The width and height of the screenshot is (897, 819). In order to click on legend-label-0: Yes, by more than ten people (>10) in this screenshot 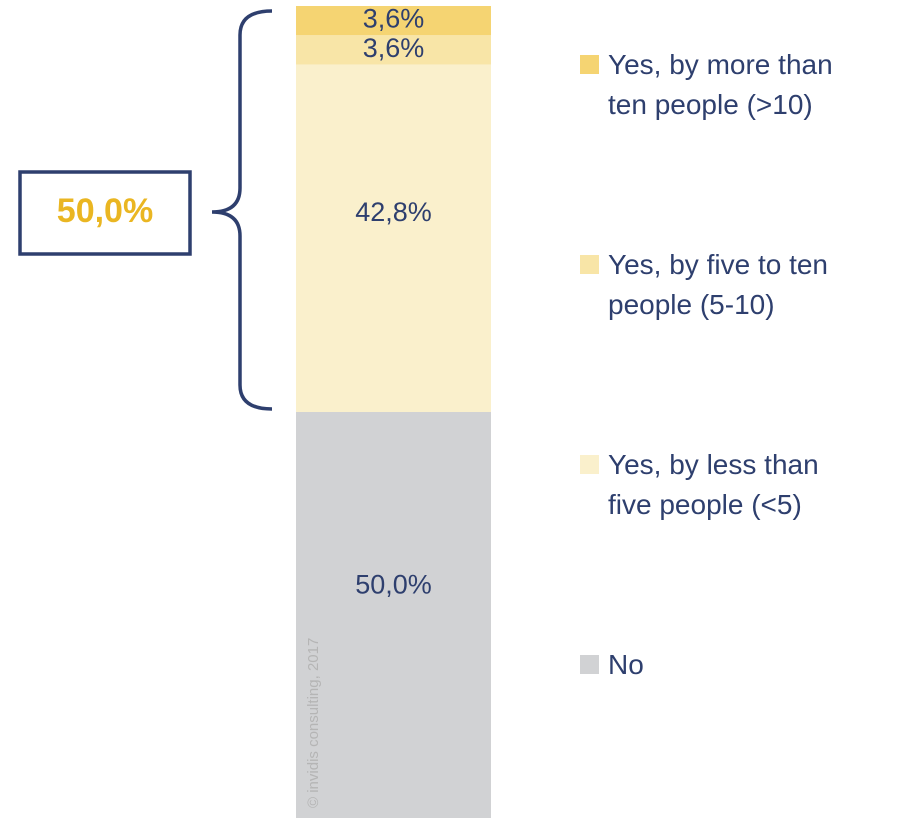, I will do `click(720, 84)`.